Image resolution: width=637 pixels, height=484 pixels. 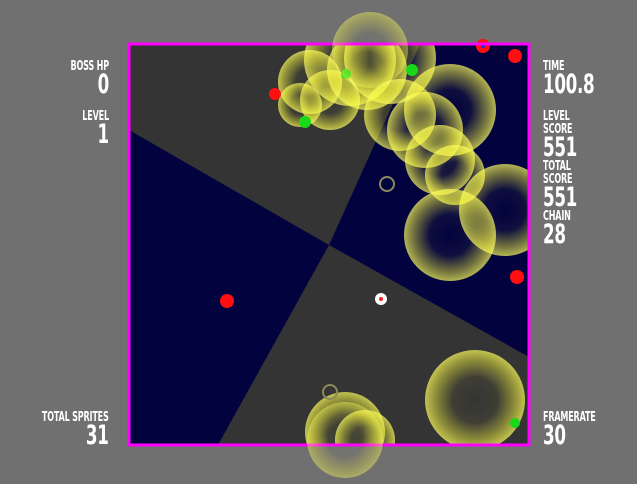 What do you see at coordinates (554, 234) in the screenshot?
I see `chain-value: 28` at bounding box center [554, 234].